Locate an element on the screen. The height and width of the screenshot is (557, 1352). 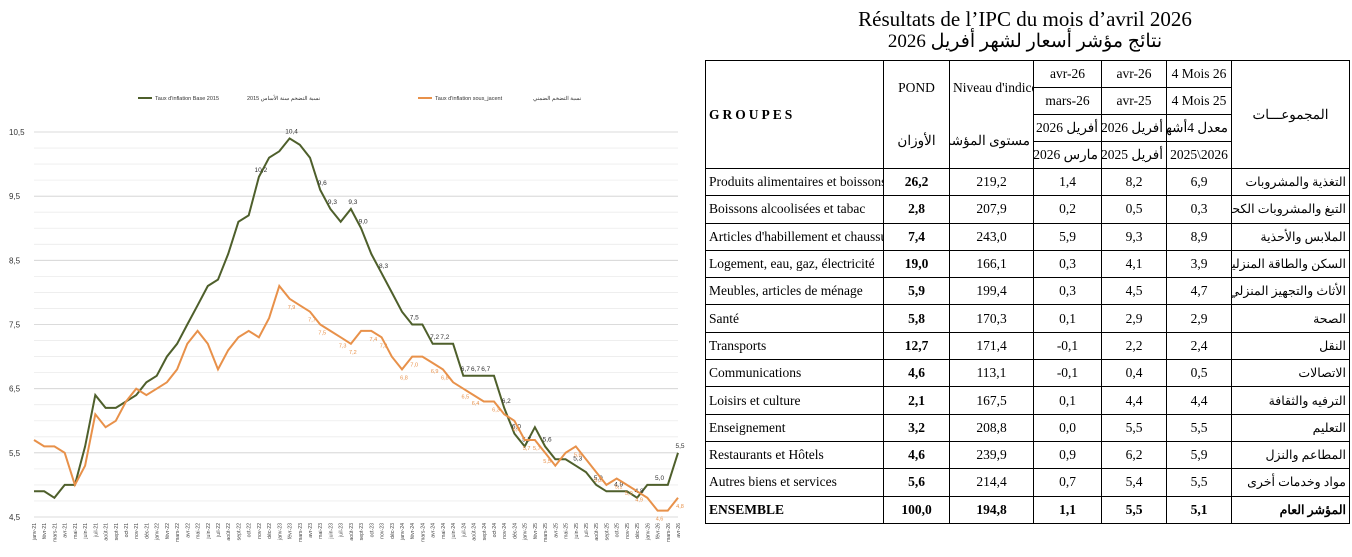
table-row: Santé 5,8 170,3 0,1 2,9 2,9 الصحة is located at coordinates (1027, 318).